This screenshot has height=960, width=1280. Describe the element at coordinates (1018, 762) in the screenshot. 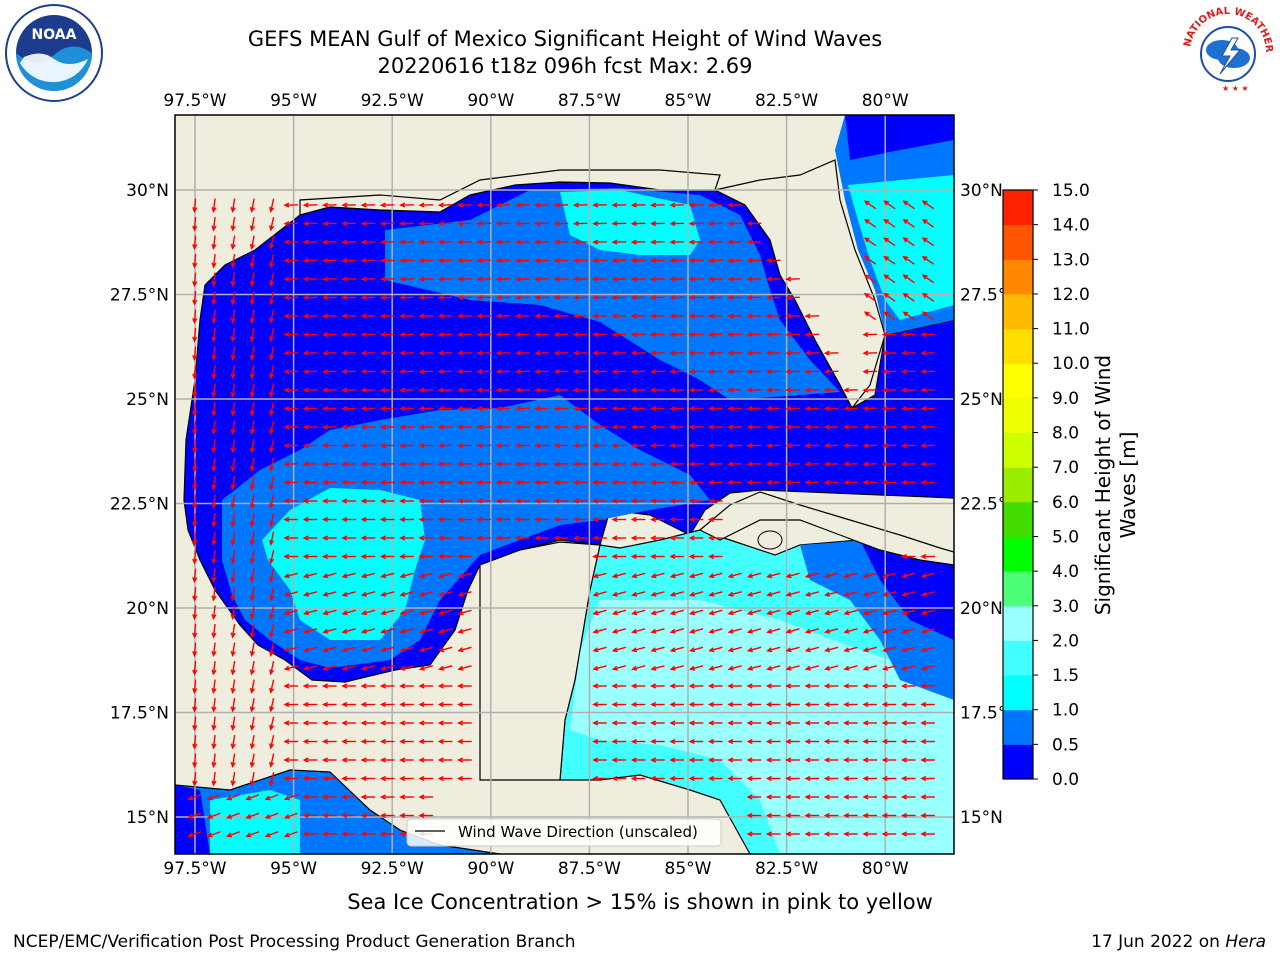

I see `colorbar-swatch` at that location.